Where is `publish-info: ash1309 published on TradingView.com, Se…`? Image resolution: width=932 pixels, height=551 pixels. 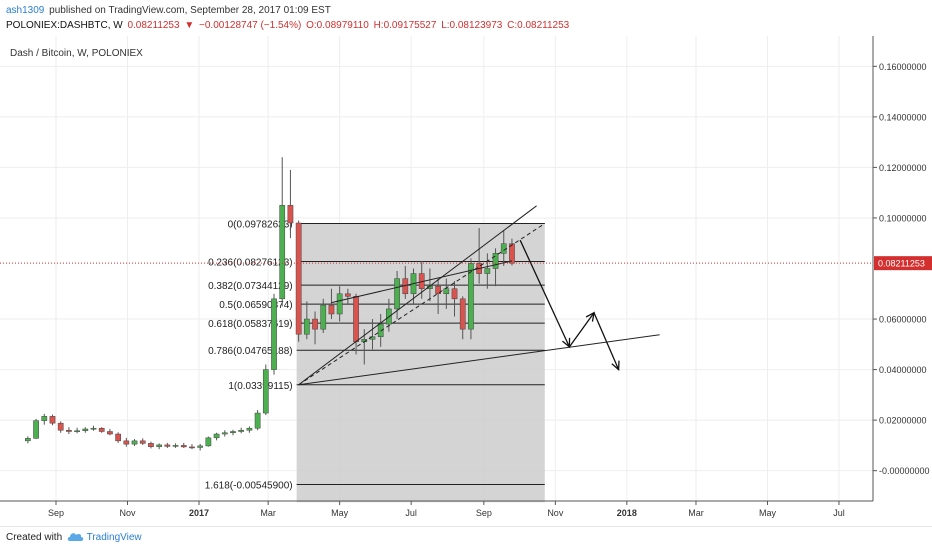
publish-info: ash1309 published on TradingView.com, Se… is located at coordinates (169, 10).